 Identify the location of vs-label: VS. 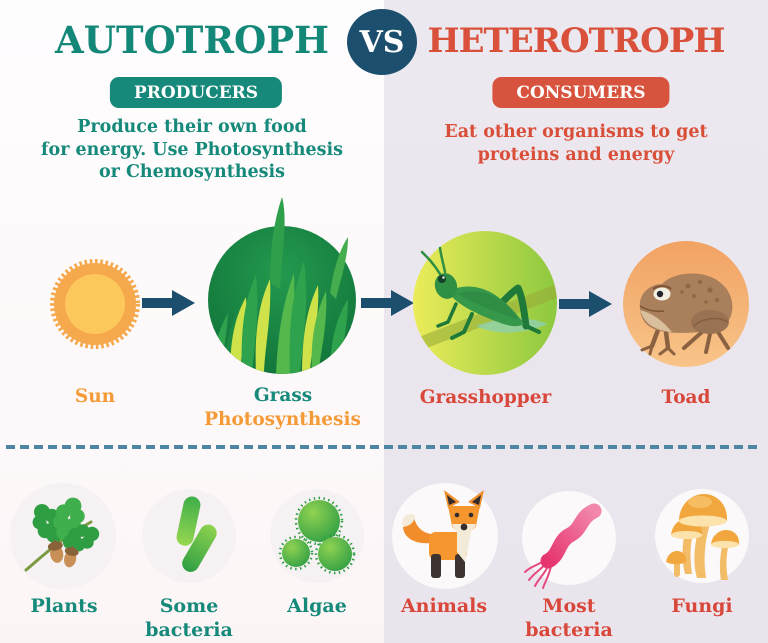
(382, 42).